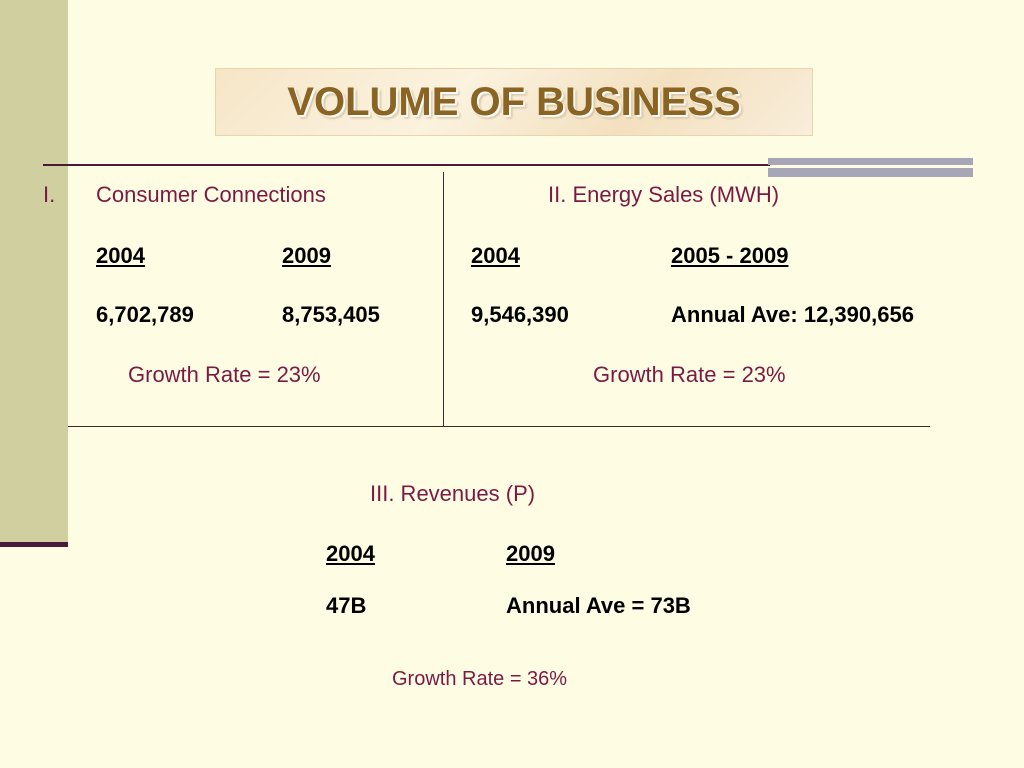 The image size is (1024, 768). What do you see at coordinates (664, 194) in the screenshot?
I see `section2-heading: II. Energy Sales (MWH)` at bounding box center [664, 194].